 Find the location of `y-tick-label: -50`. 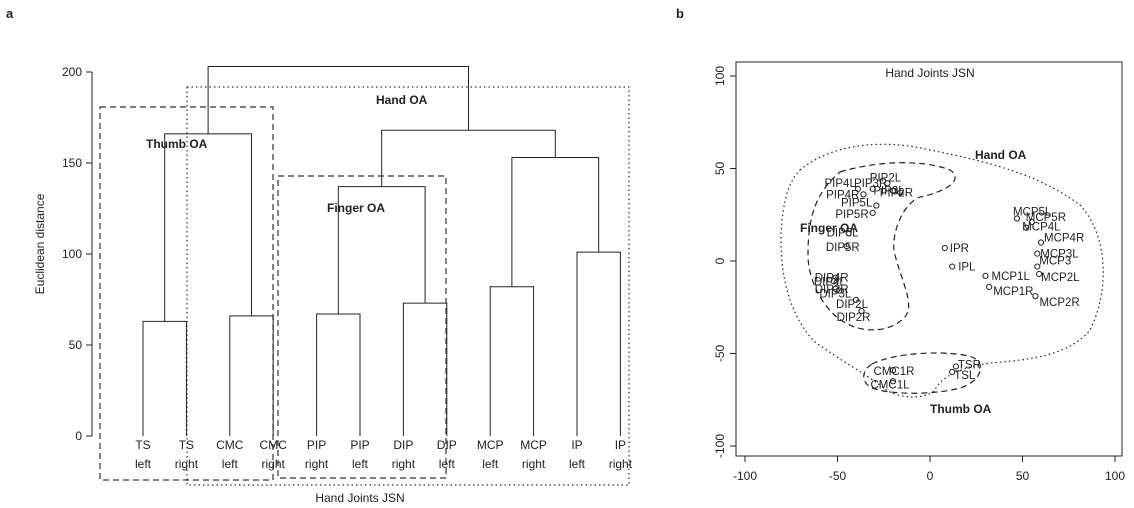

y-tick-label: -50 is located at coordinates (720, 354).